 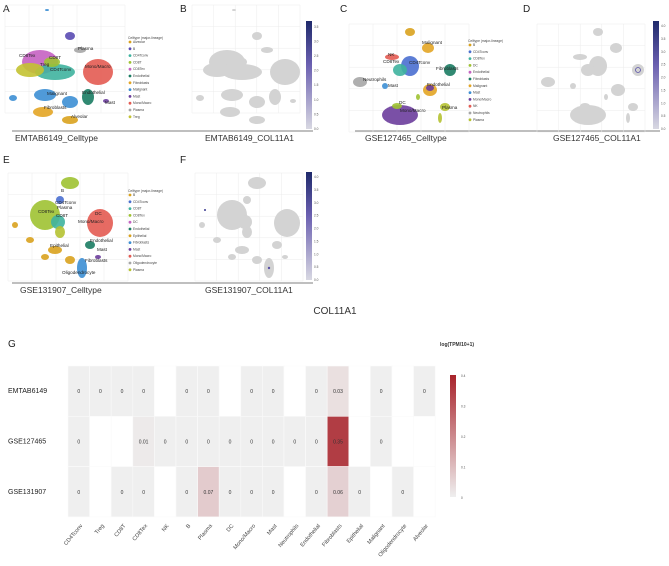 I want to click on panel-letter-a: A, so click(x=6, y=9).